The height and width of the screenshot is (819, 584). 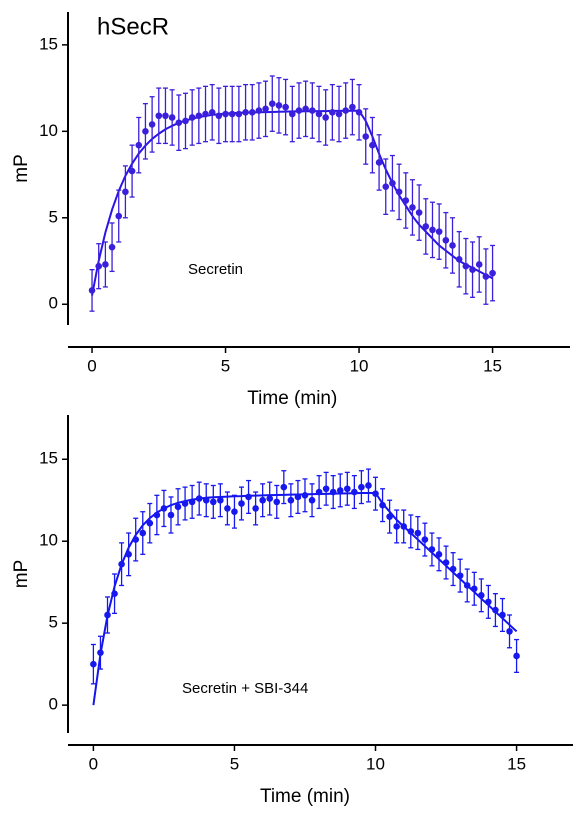 What do you see at coordinates (53, 704) in the screenshot?
I see `y-tick-label: 0` at bounding box center [53, 704].